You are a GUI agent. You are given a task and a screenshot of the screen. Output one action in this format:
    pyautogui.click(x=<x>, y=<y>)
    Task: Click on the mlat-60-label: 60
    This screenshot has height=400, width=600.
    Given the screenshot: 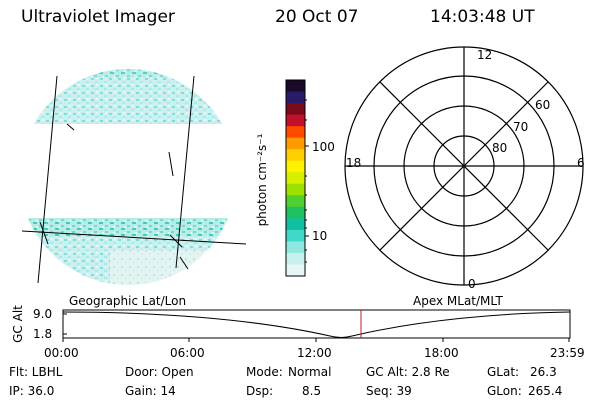 What is the action you would take?
    pyautogui.click(x=543, y=105)
    